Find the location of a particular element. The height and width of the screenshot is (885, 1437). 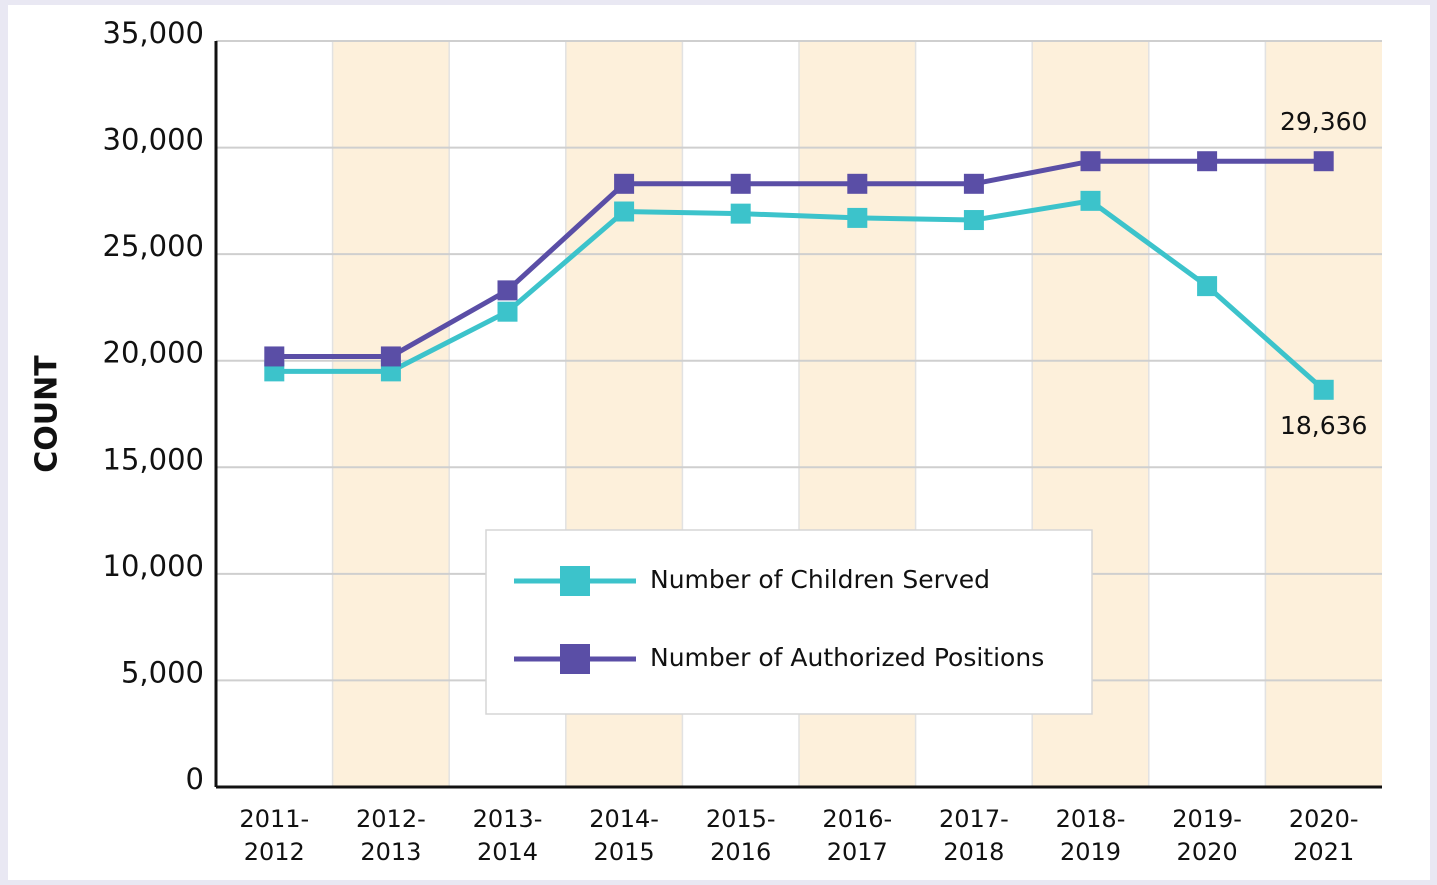

y-tick-label: 5,000 is located at coordinates (162, 672).